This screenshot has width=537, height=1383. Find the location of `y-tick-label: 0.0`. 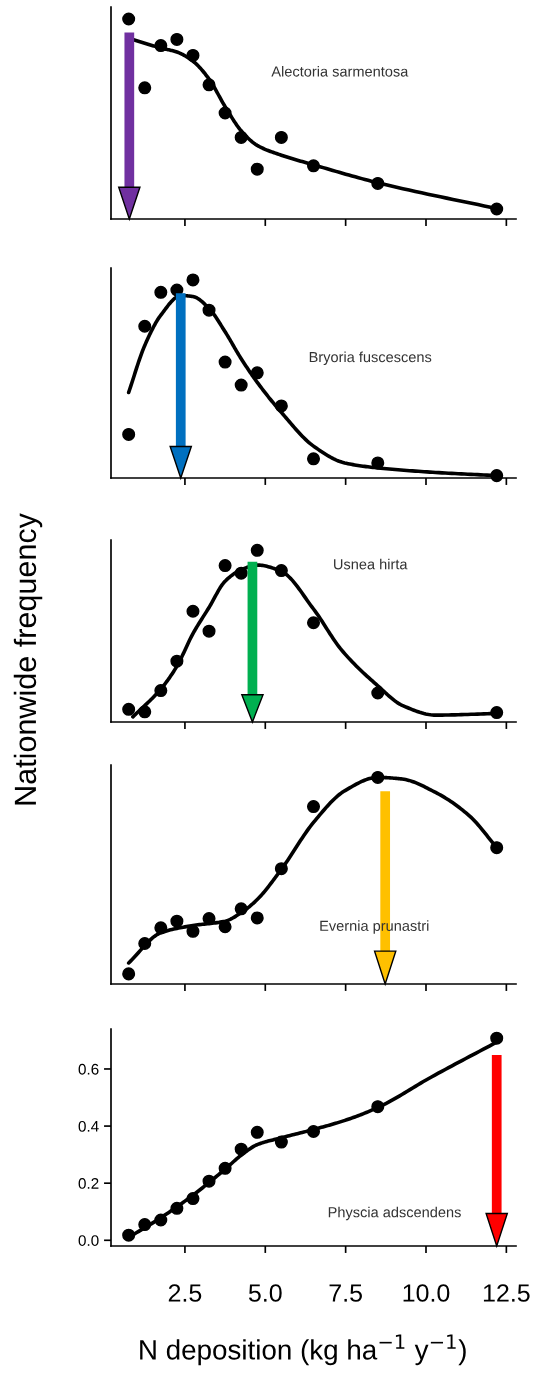

y-tick-label: 0.0 is located at coordinates (88, 1240).